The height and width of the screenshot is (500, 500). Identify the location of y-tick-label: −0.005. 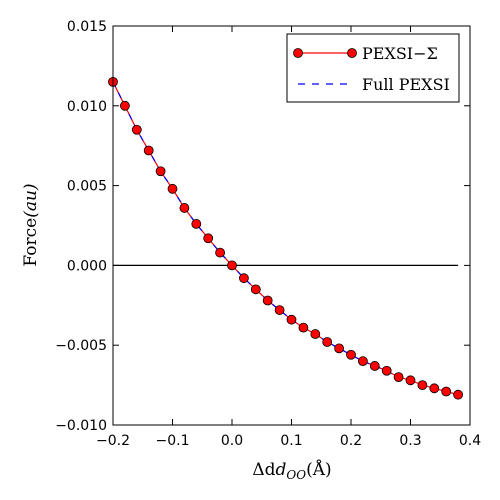
(81, 346).